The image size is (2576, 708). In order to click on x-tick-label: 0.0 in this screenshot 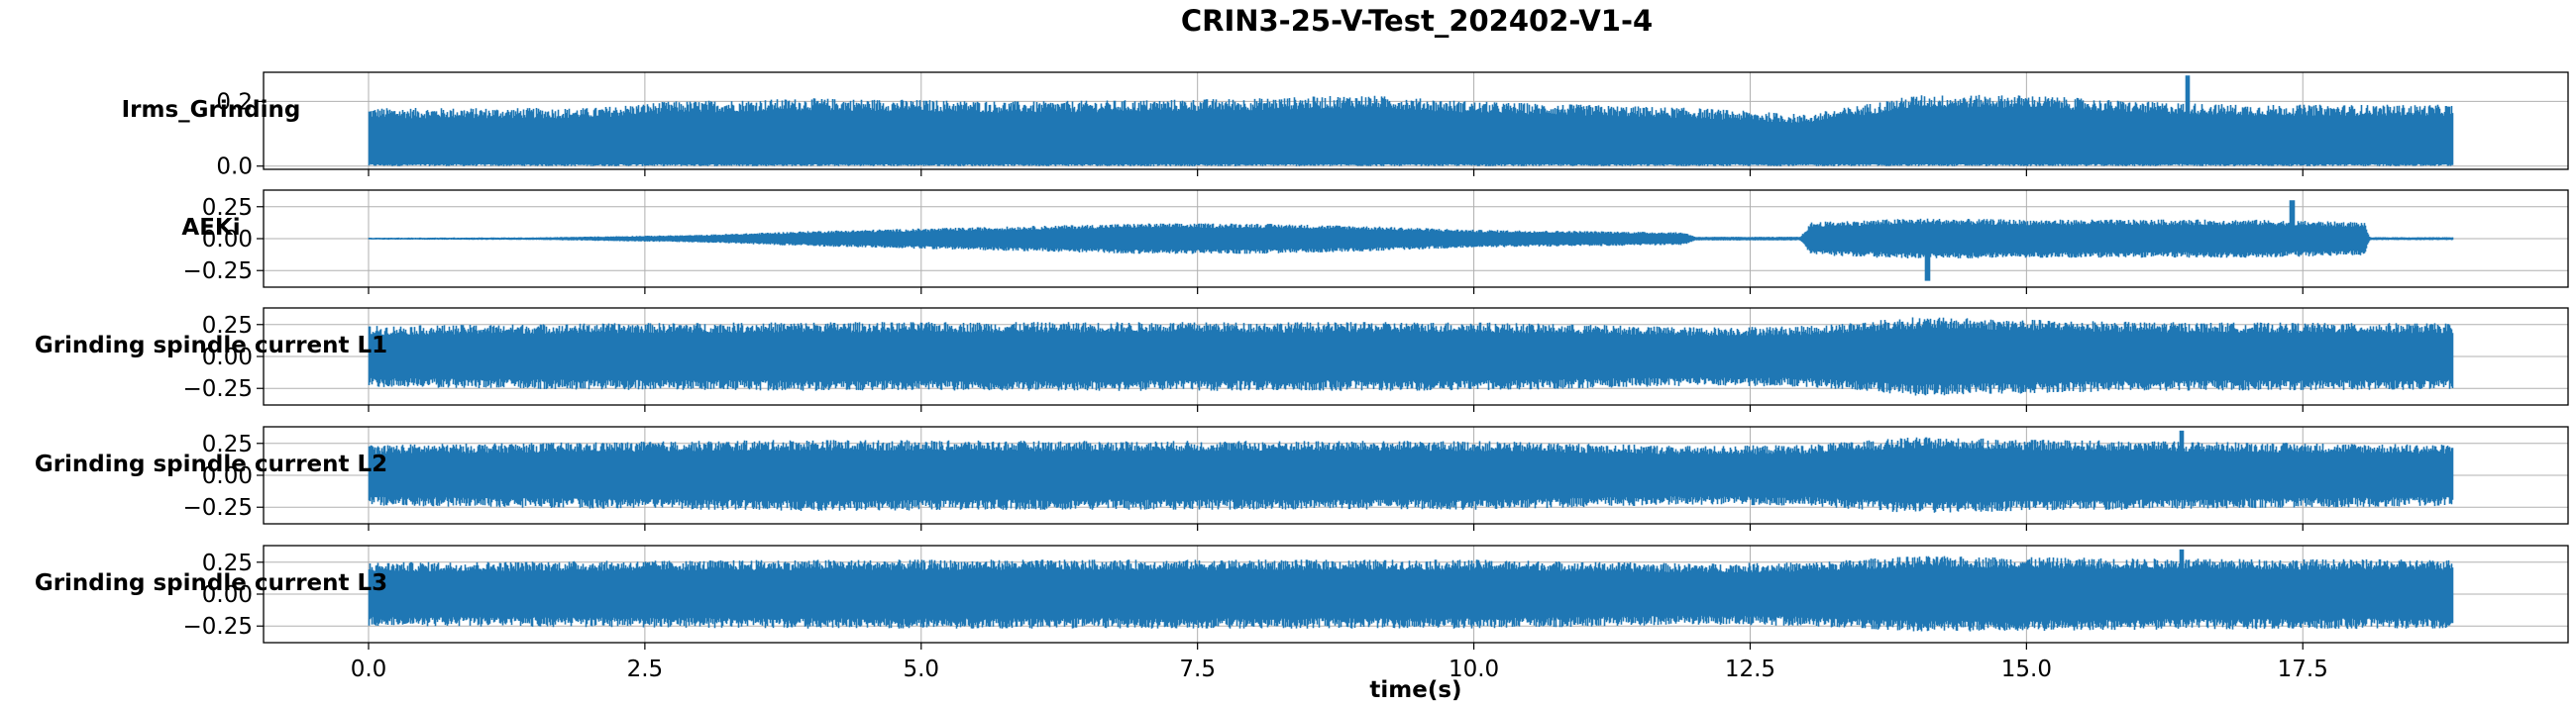, I will do `click(369, 669)`.